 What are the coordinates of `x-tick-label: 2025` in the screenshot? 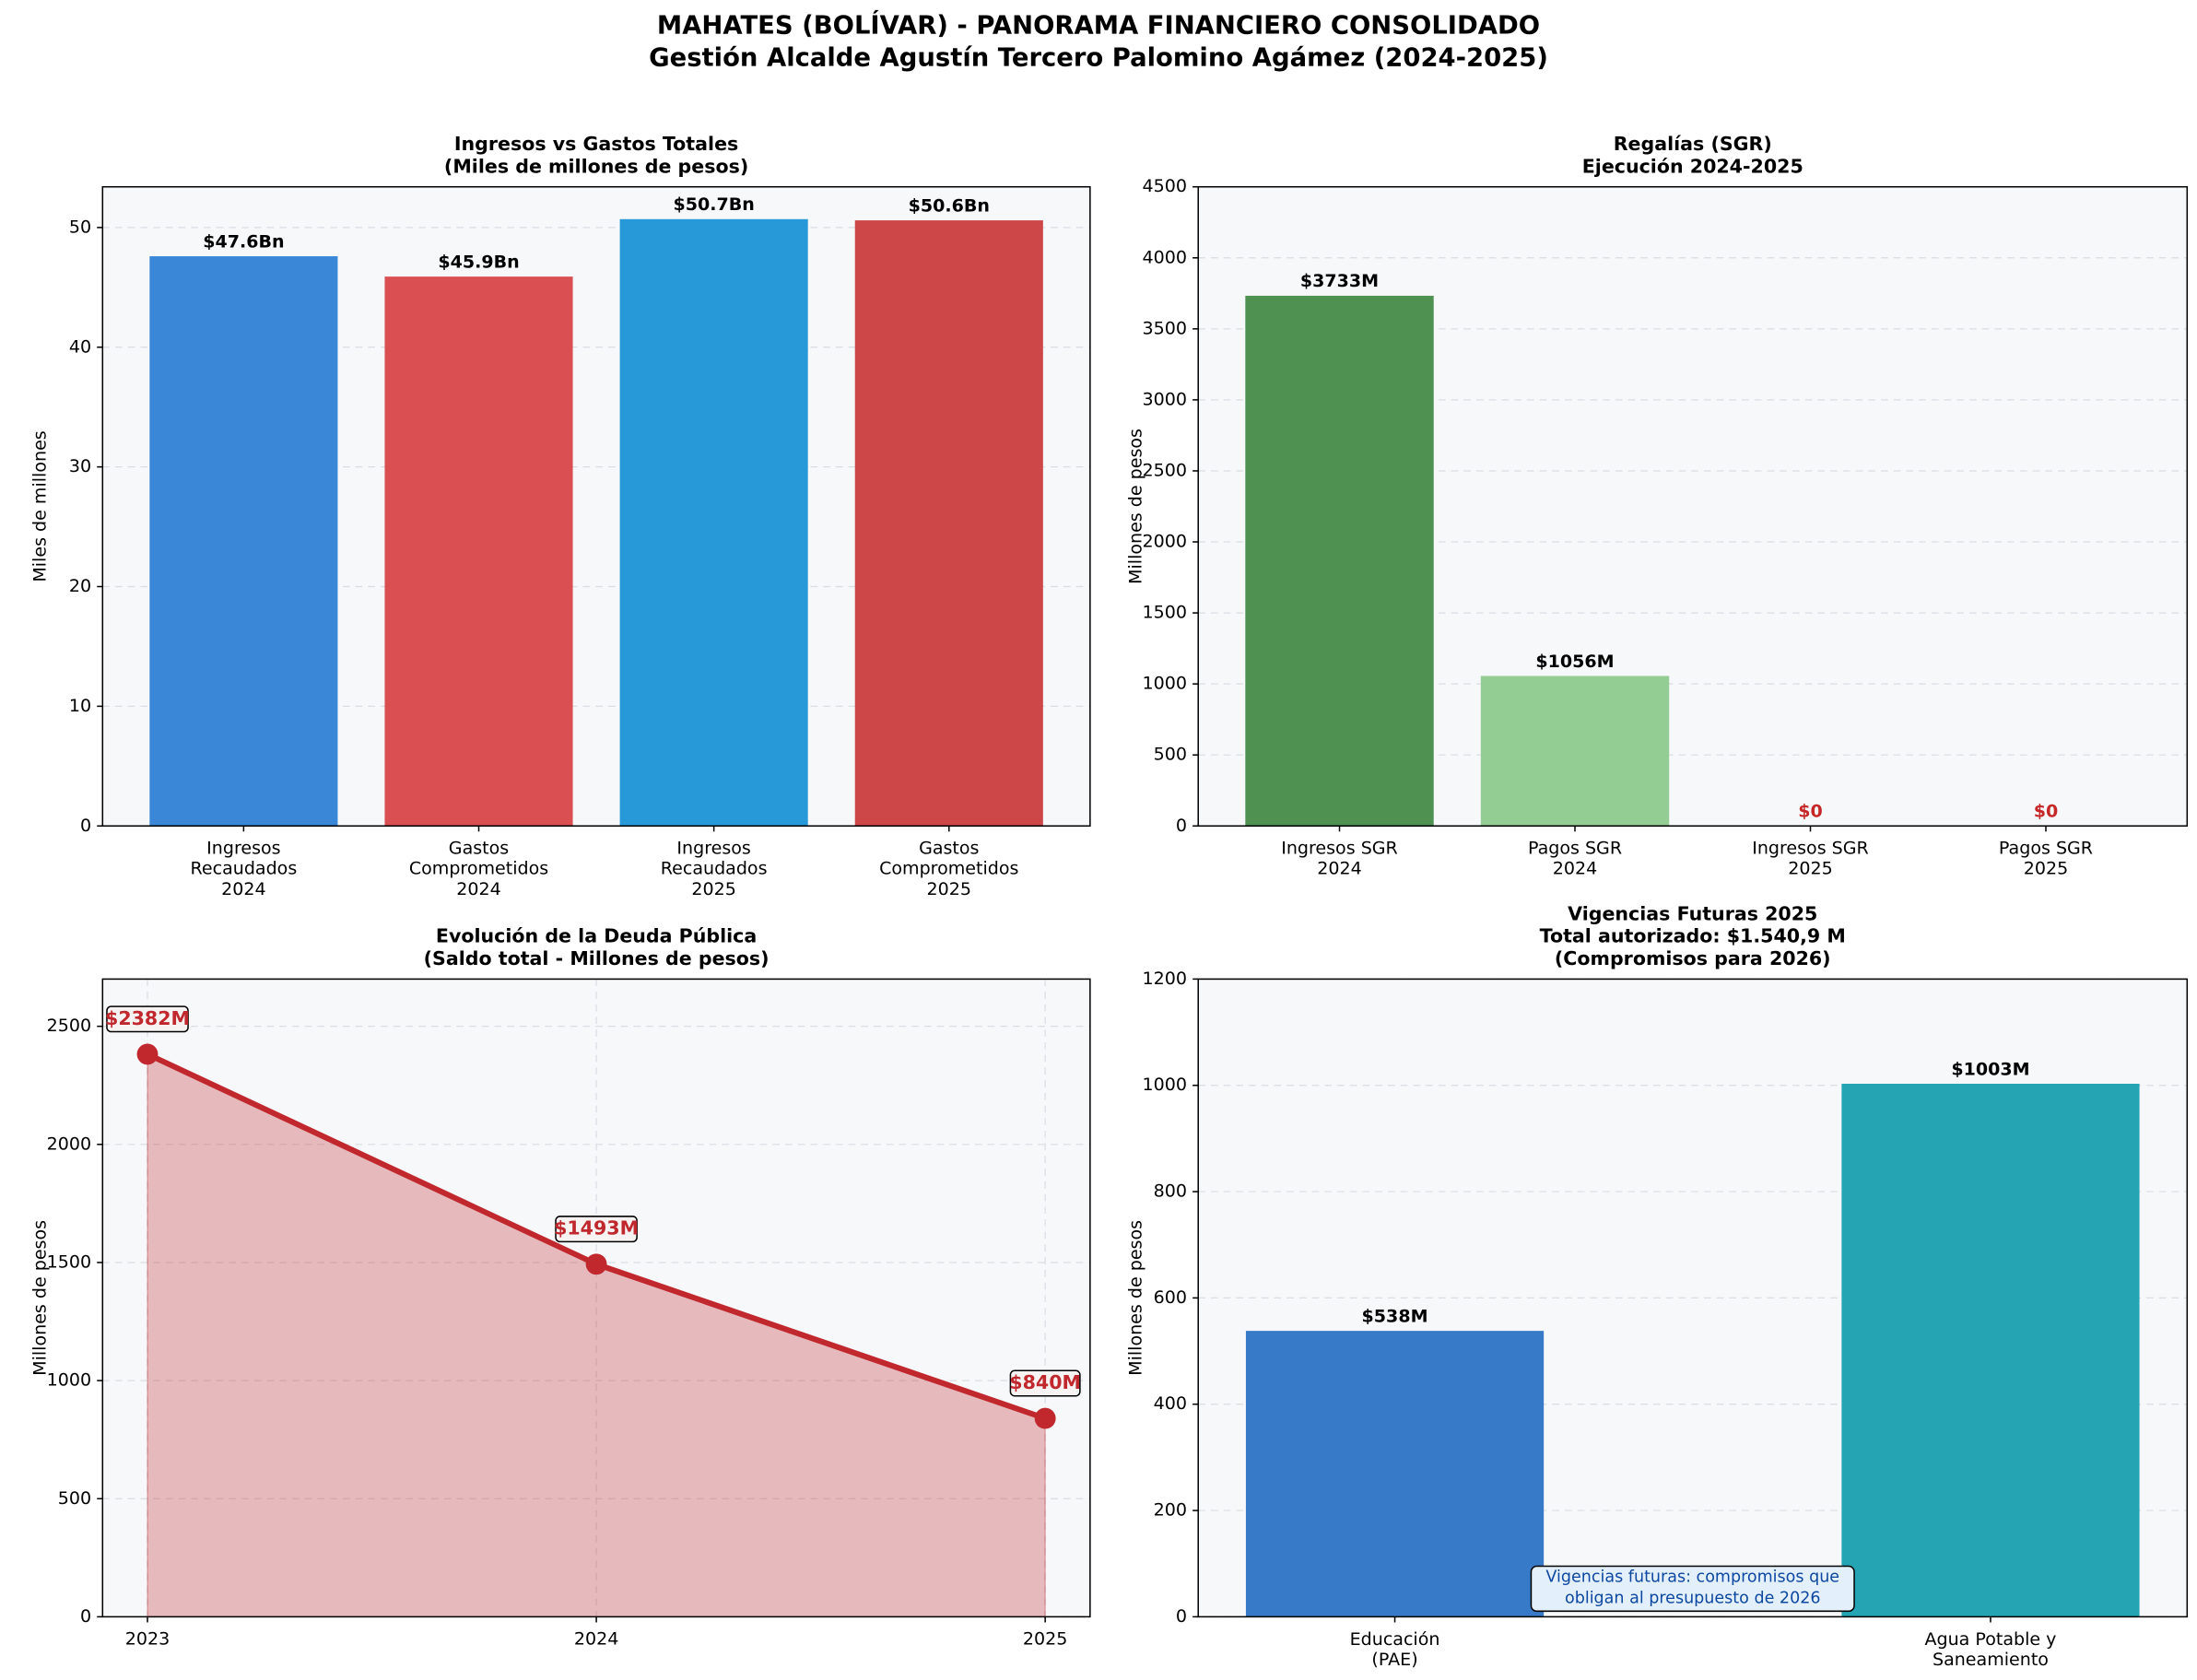 It's located at (1045, 1638).